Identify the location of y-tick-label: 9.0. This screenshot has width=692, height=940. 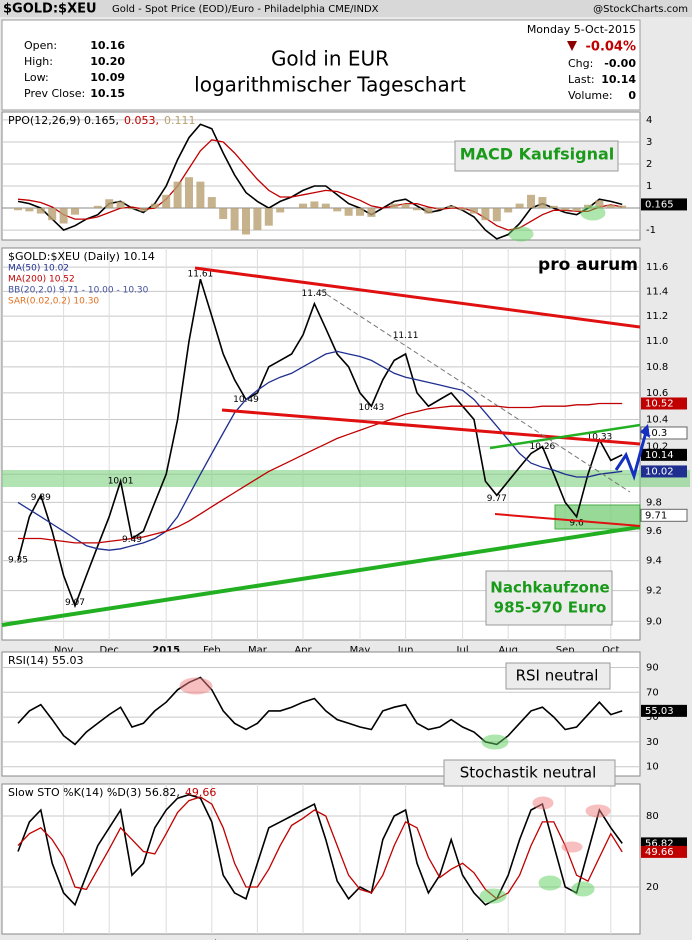
(654, 621).